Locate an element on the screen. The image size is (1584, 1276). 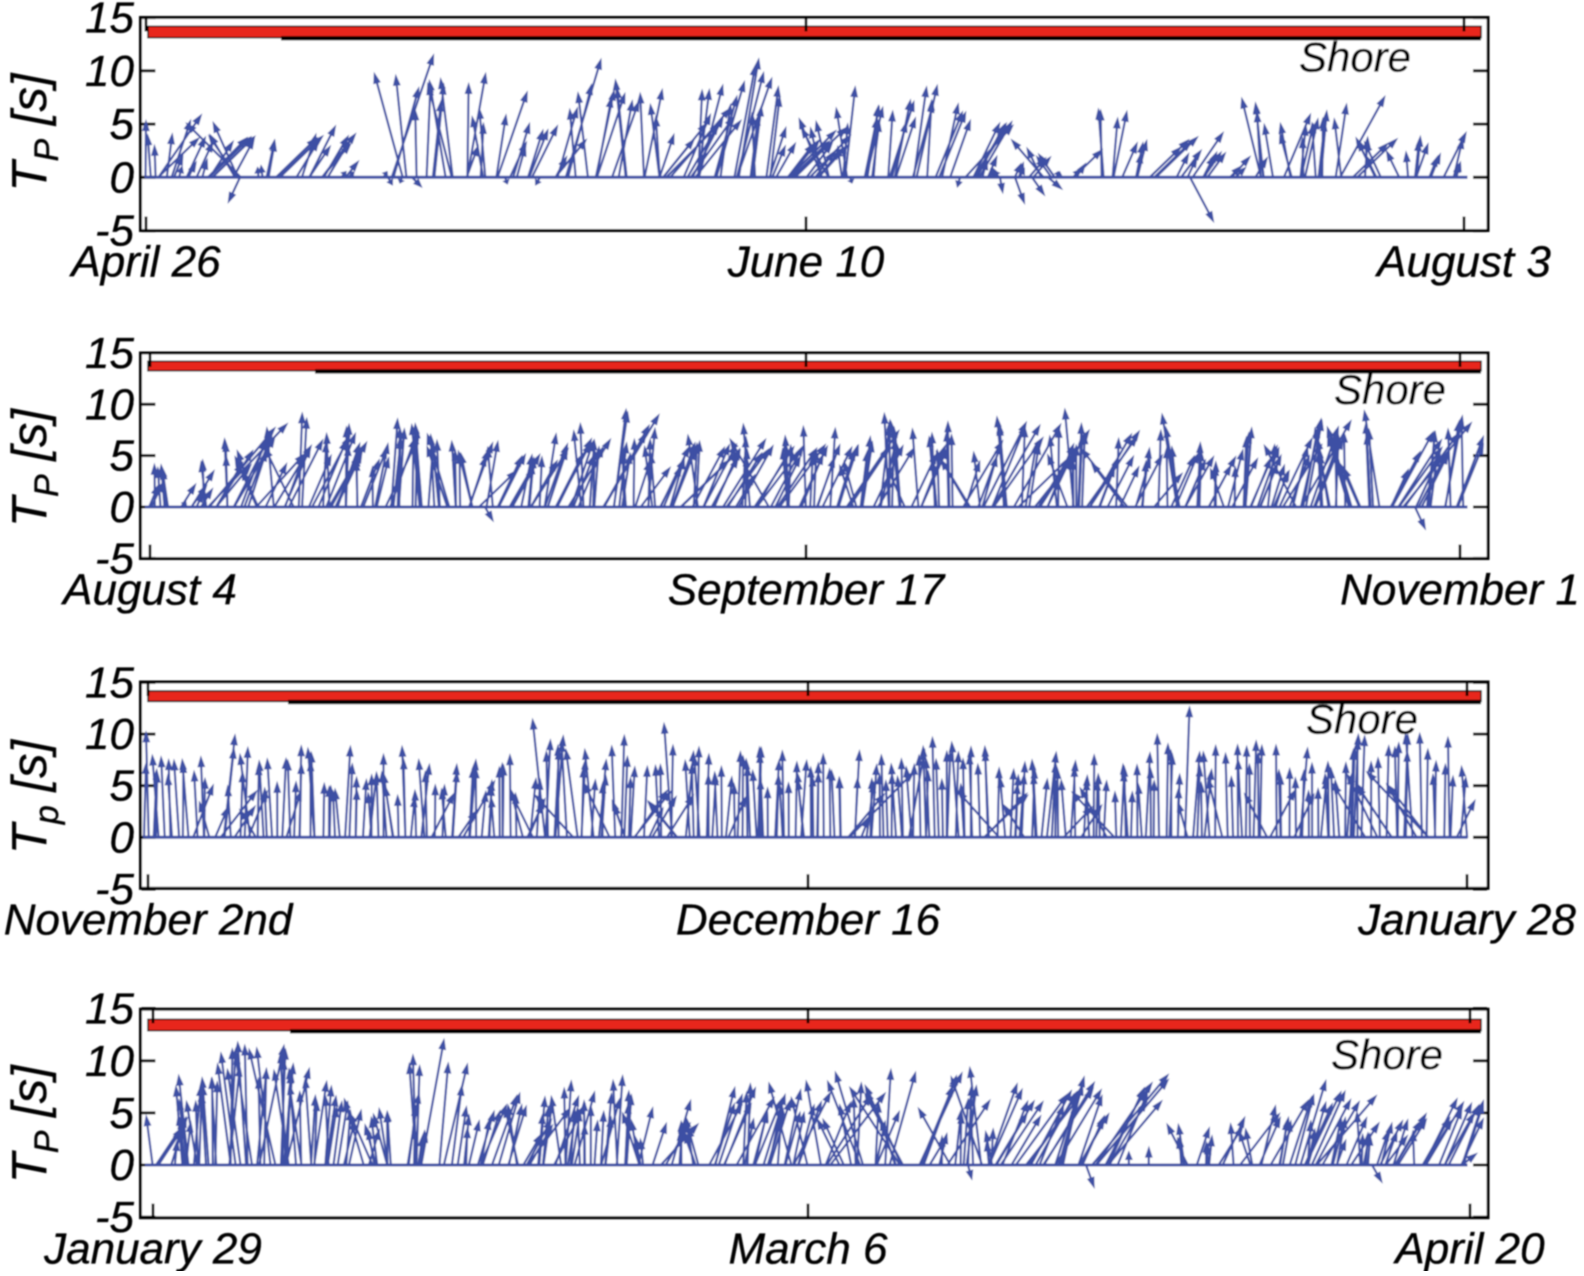
svg-text: September 17 is located at coordinates (807, 590).